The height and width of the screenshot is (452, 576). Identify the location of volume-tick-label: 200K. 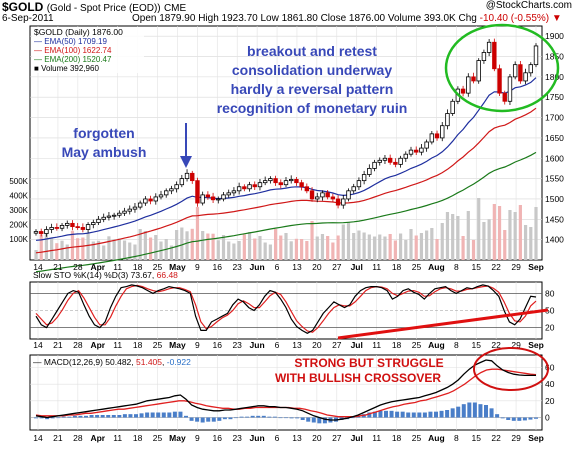
(18, 225).